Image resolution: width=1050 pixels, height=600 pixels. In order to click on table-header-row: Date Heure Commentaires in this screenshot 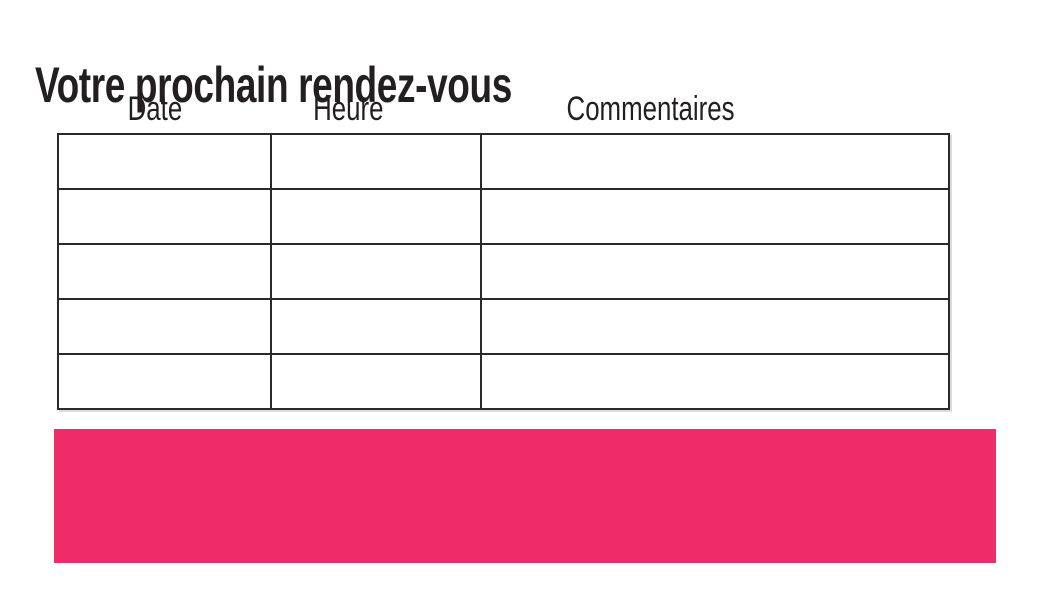, I will do `click(525, 109)`.